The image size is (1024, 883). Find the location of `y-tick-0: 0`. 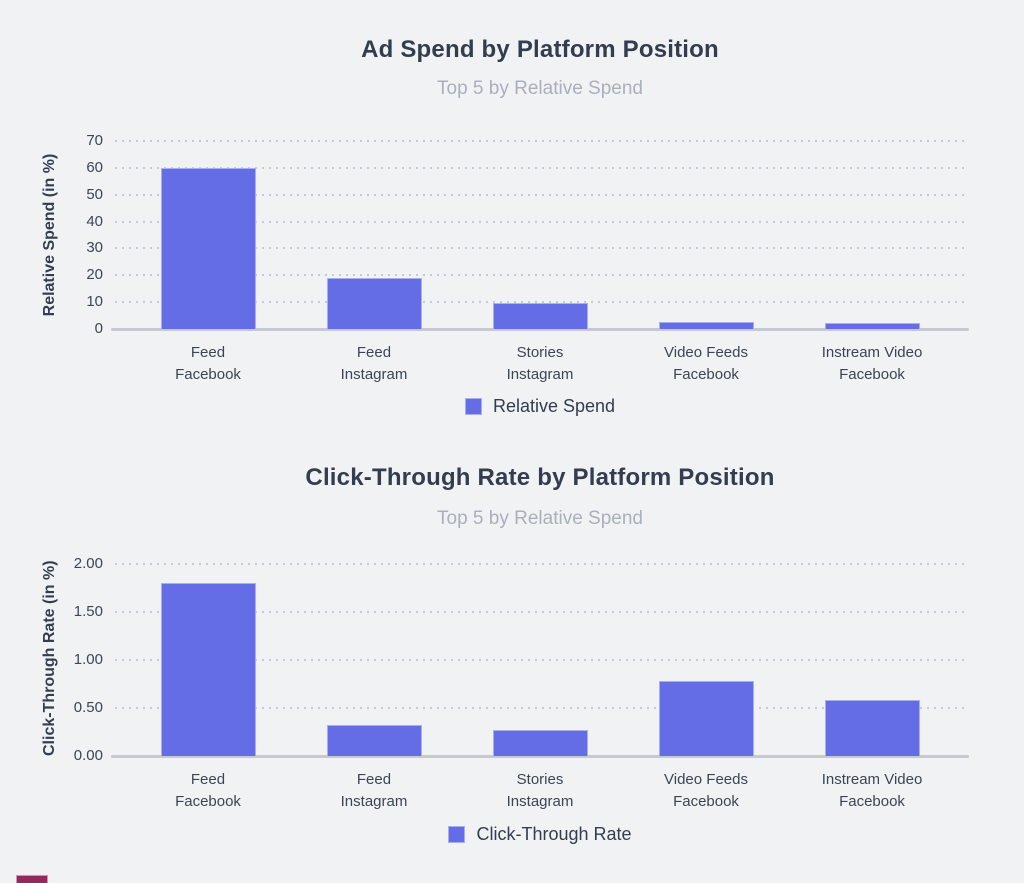

y-tick-0: 0 is located at coordinates (98, 328).